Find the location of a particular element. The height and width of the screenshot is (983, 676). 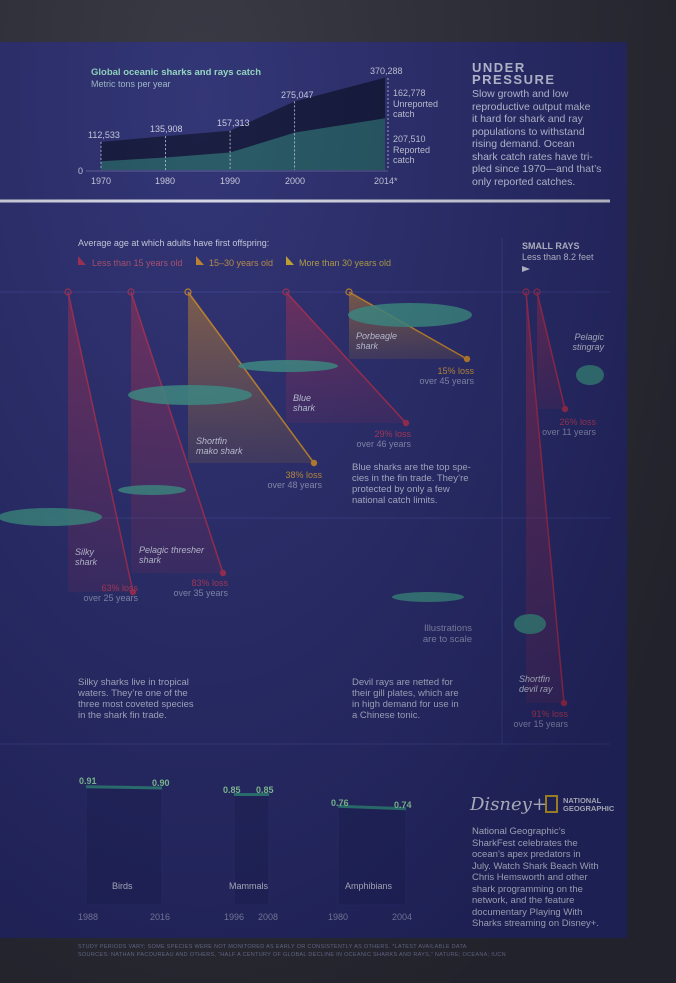

year-1980: 1980 is located at coordinates (165, 181).